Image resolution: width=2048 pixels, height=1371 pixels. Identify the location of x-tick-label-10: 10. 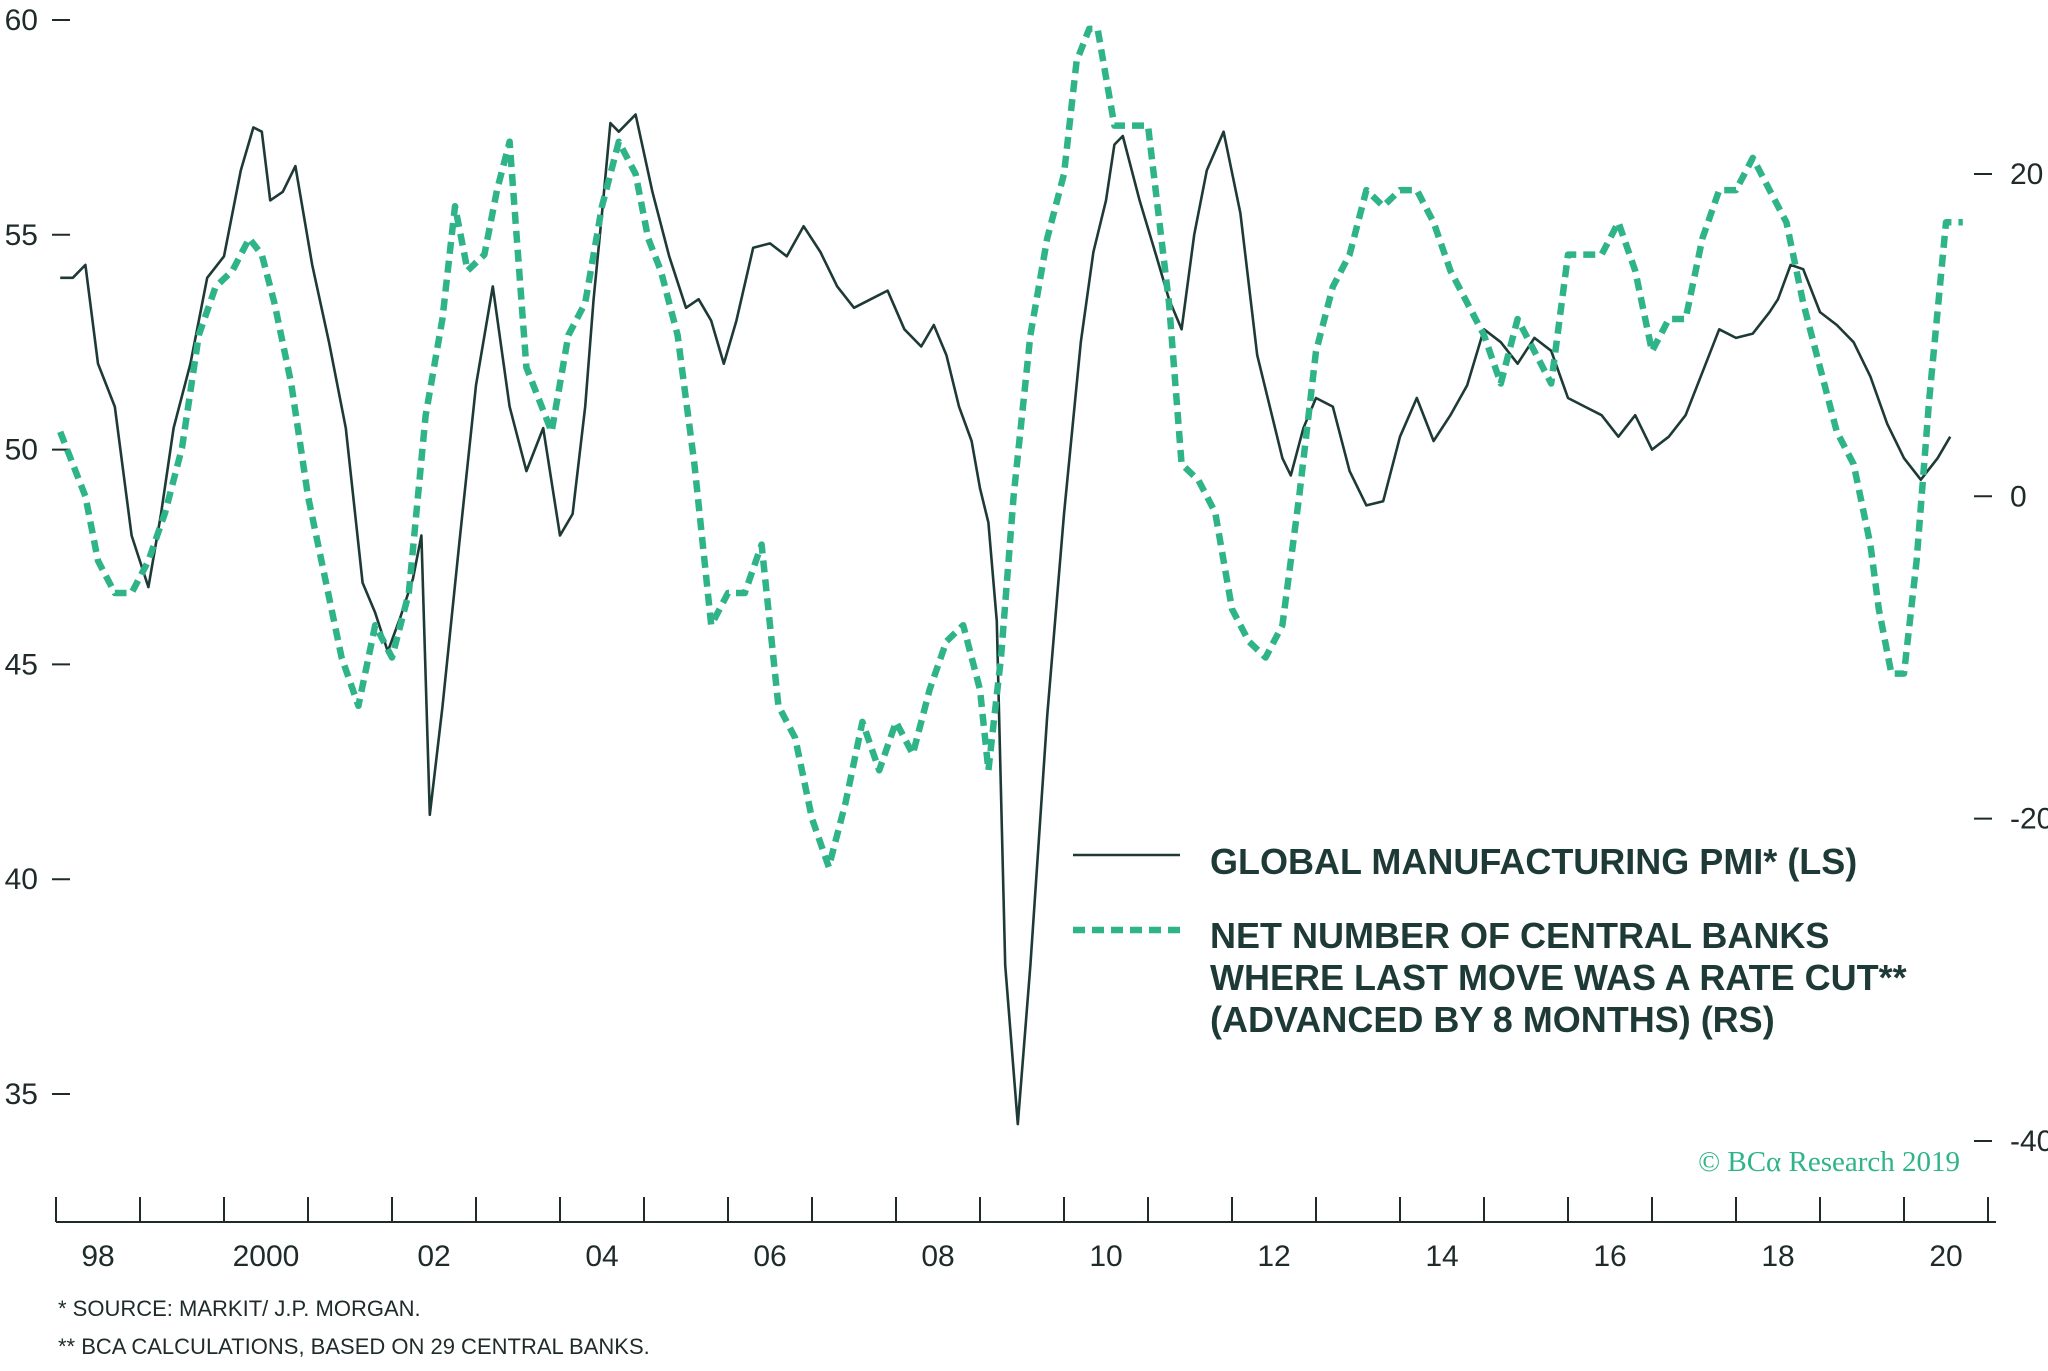
(1105, 1256).